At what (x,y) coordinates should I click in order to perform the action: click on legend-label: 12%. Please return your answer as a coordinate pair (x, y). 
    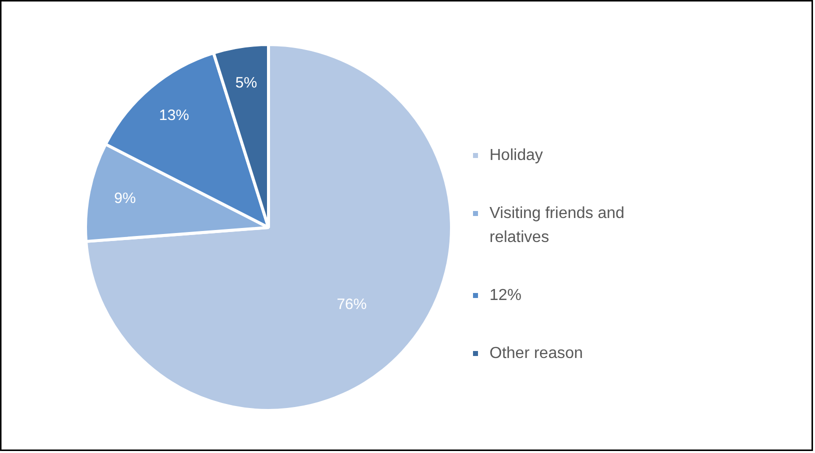
    Looking at the image, I should click on (506, 295).